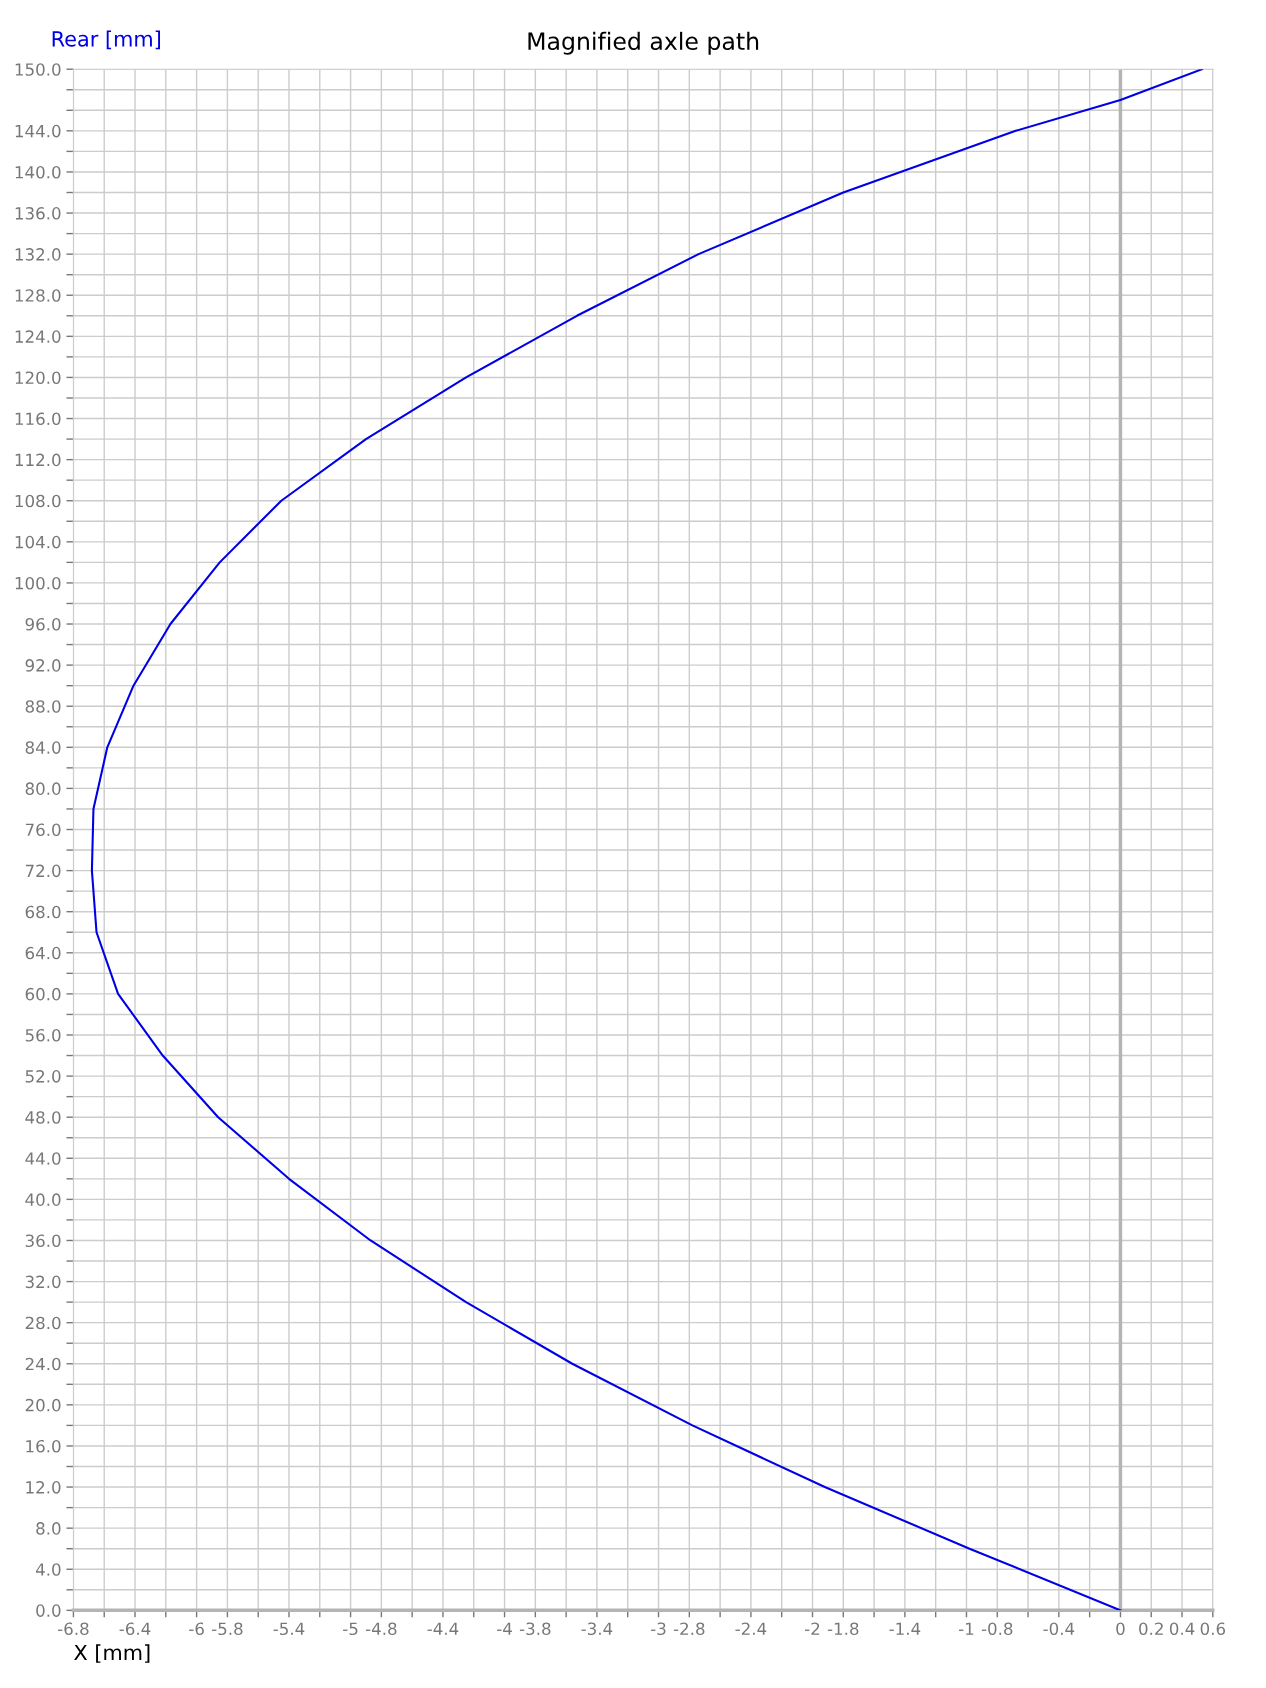 The width and height of the screenshot is (1266, 1688). I want to click on y-tick-label: 52.0, so click(43, 1076).